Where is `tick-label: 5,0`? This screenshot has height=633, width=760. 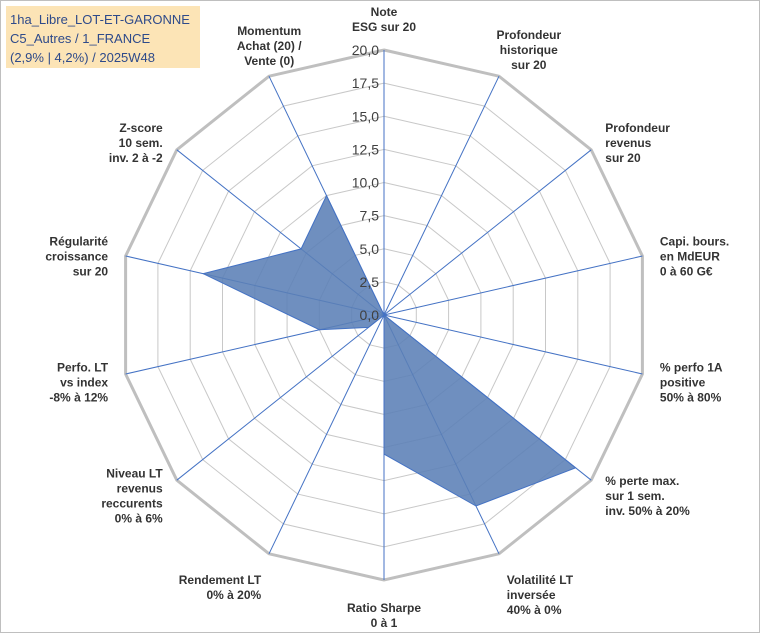 tick-label: 5,0 is located at coordinates (370, 249).